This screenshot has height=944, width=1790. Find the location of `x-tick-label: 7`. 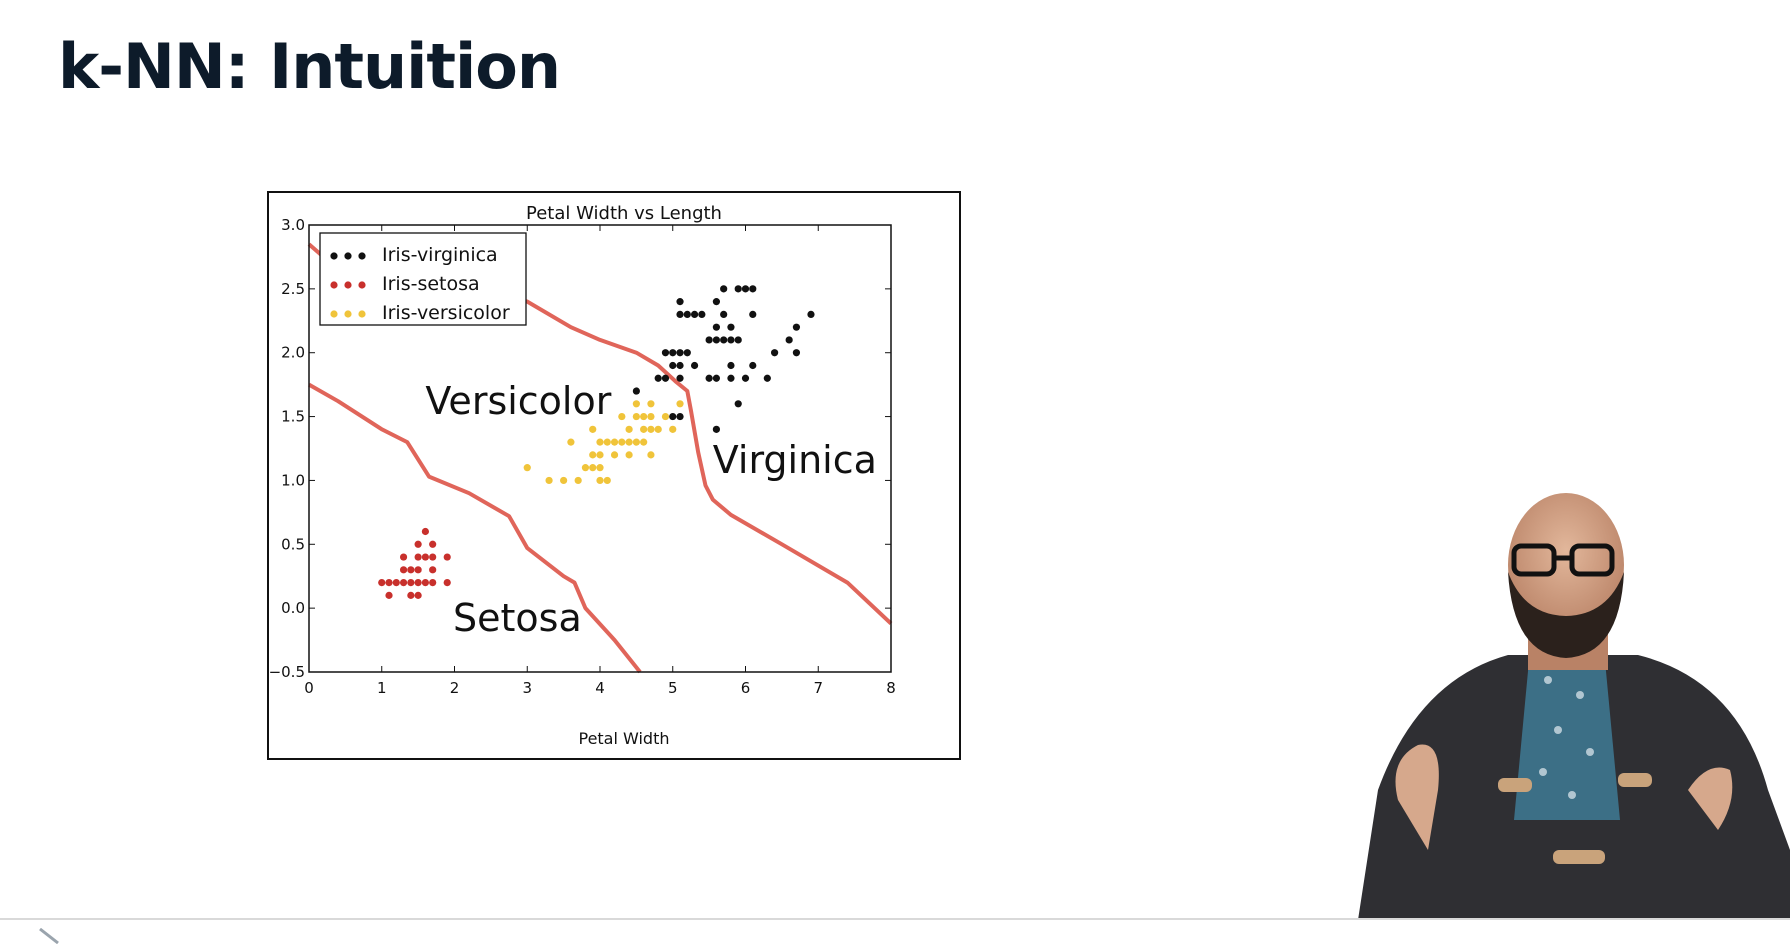

x-tick-label: 7 is located at coordinates (818, 688).